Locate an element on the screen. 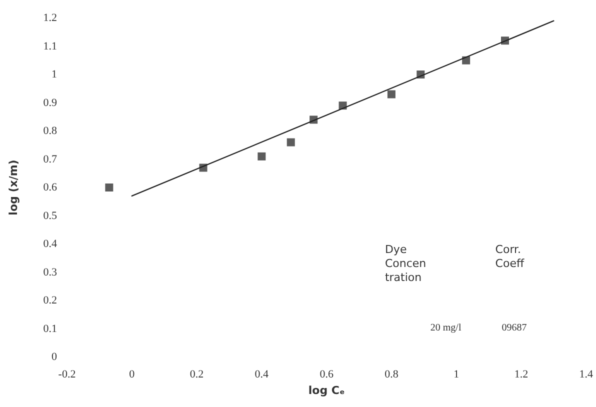 The width and height of the screenshot is (596, 407). x-tick-label: 0.6 is located at coordinates (327, 374).